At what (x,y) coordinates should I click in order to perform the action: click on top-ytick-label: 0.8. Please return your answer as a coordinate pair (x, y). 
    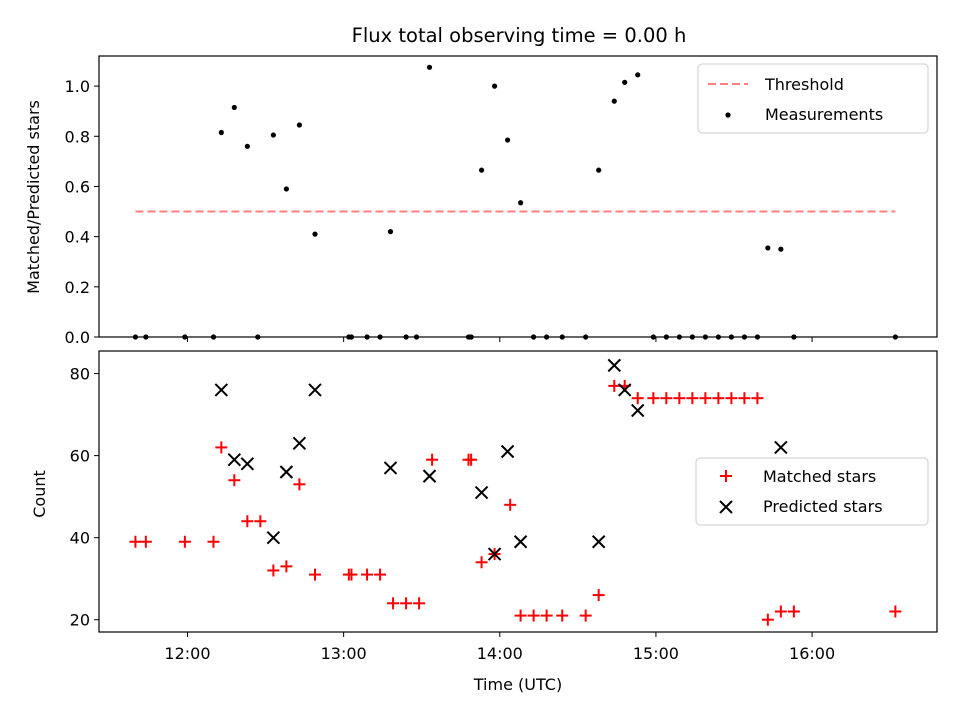
    Looking at the image, I should click on (77, 136).